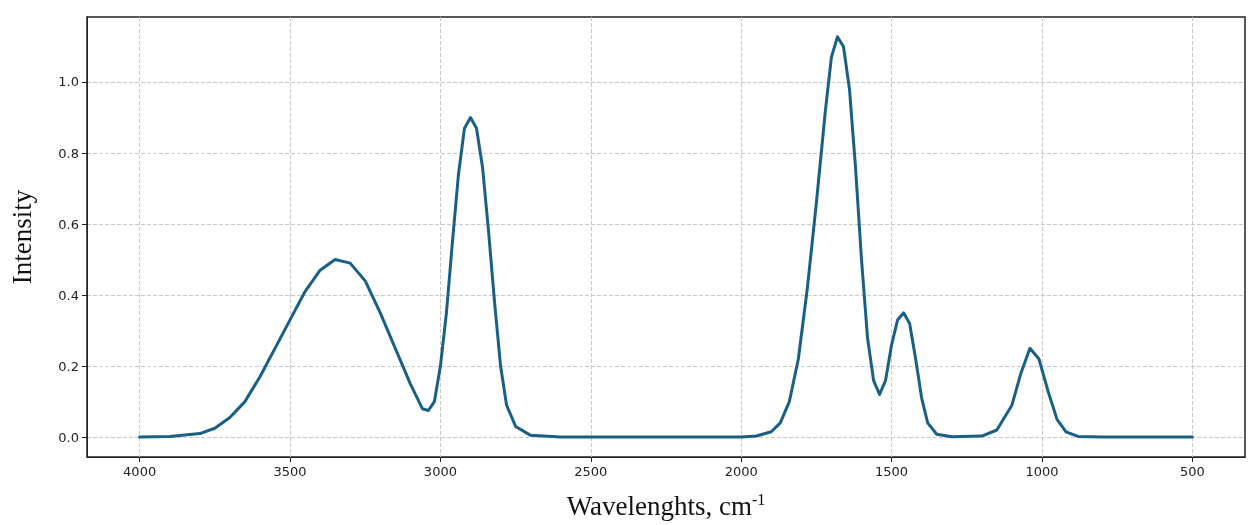 The image size is (1249, 525). Describe the element at coordinates (68, 82) in the screenshot. I see `y-tick-label: 1.0` at that location.